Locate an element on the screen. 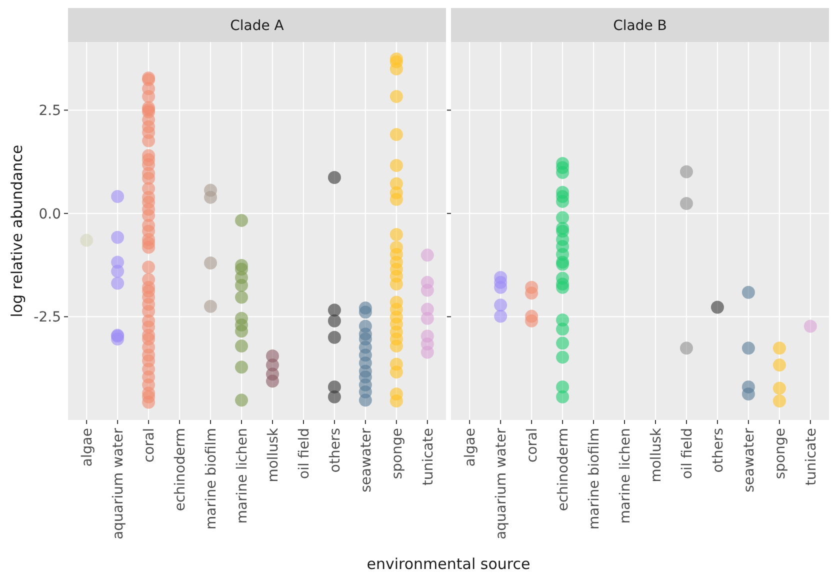 This screenshot has height=575, width=831. y-axis-title: log relative abundance is located at coordinates (17, 231).